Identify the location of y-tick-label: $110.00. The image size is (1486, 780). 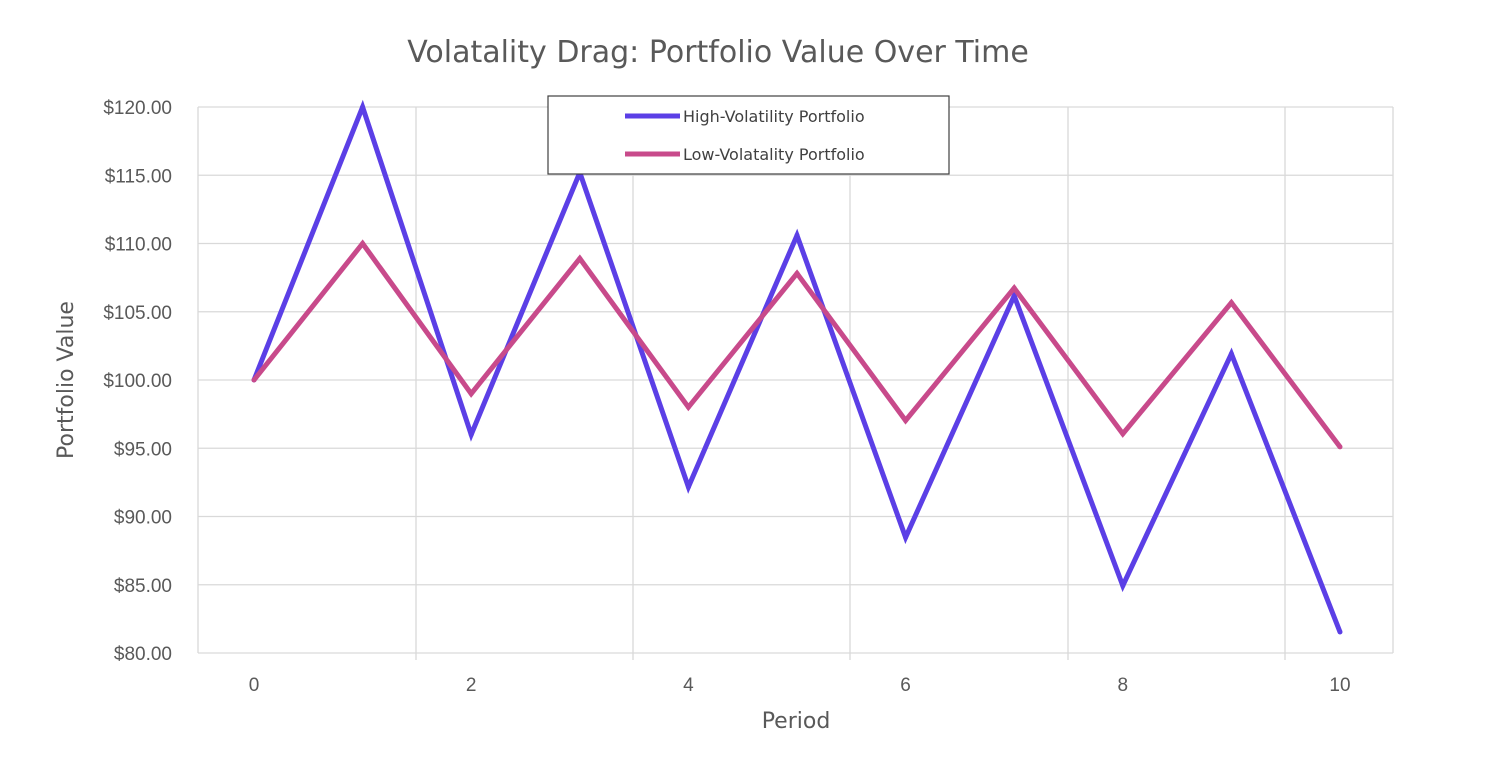
(138, 245).